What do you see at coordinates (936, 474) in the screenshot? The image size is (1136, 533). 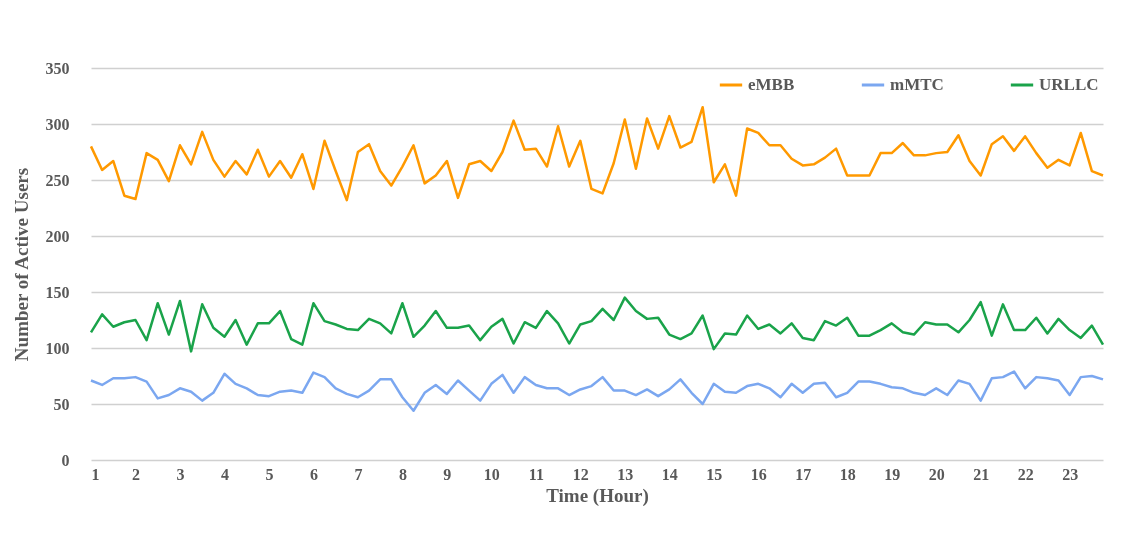 I see `x-tick-label: 20` at bounding box center [936, 474].